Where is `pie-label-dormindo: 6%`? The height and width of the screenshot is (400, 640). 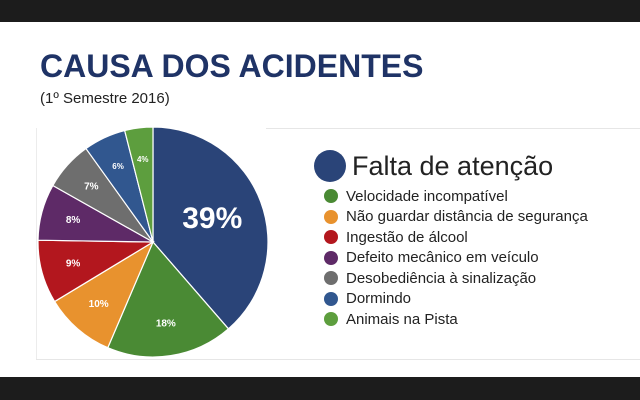 pie-label-dormindo: 6% is located at coordinates (118, 166).